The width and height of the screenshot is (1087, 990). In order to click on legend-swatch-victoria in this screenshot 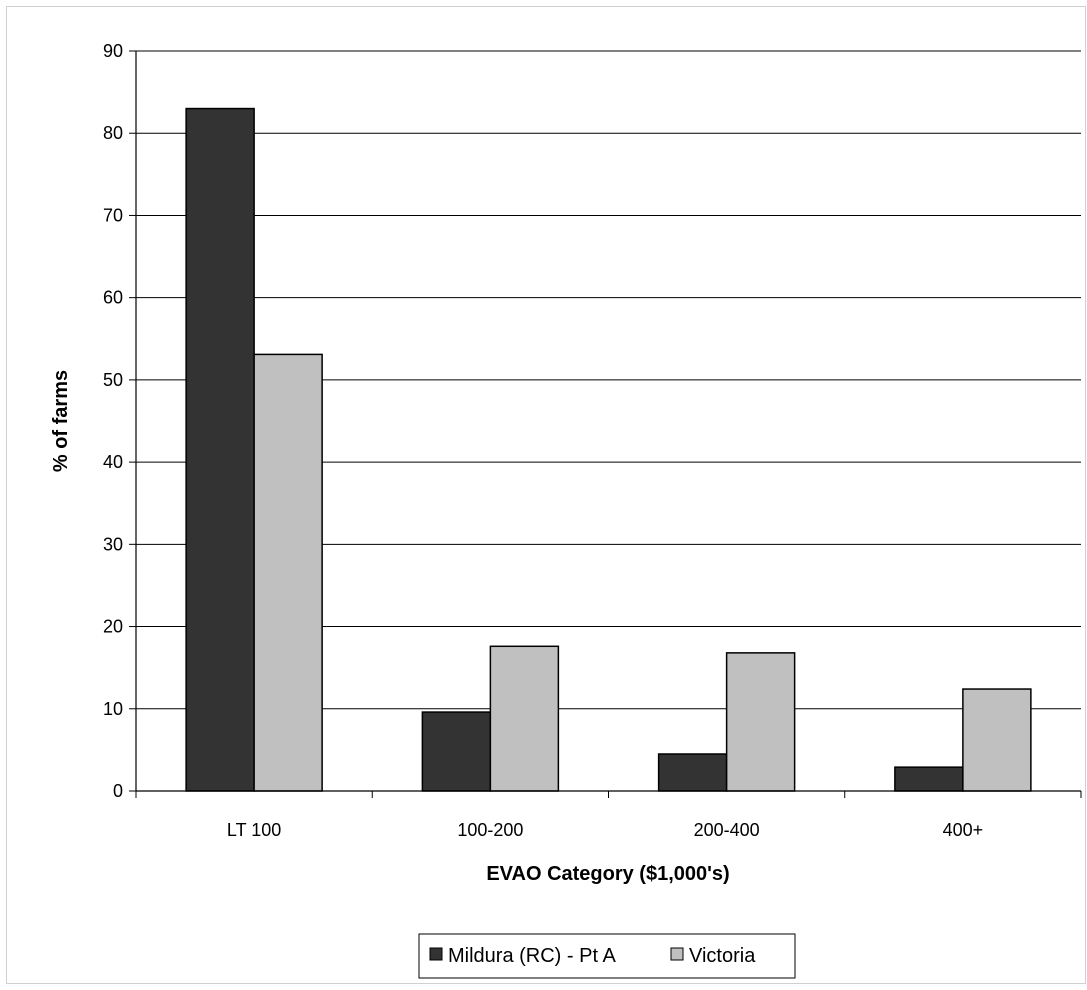, I will do `click(677, 954)`.